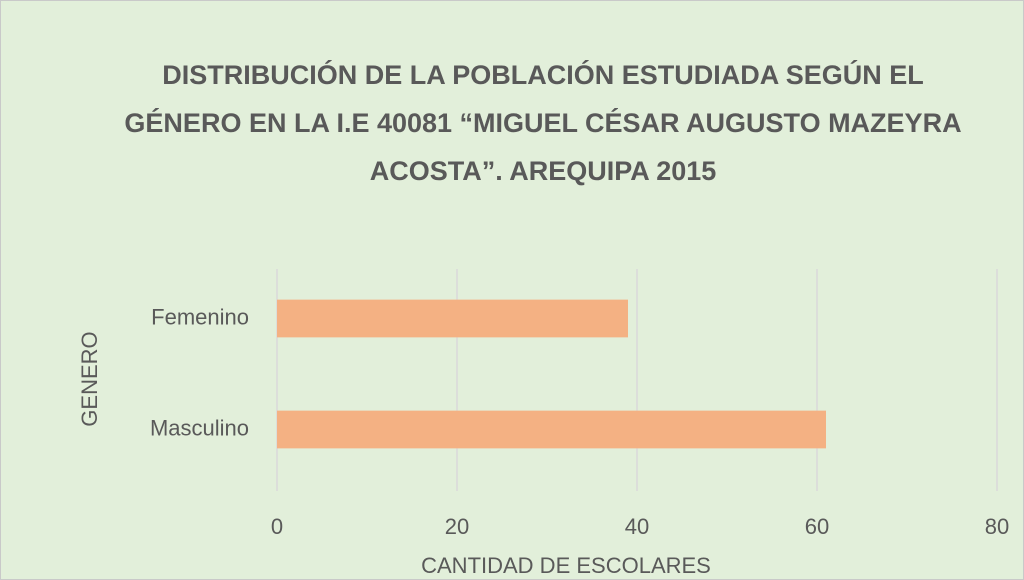 The image size is (1024, 580). What do you see at coordinates (457, 526) in the screenshot?
I see `x-tick-label: 20` at bounding box center [457, 526].